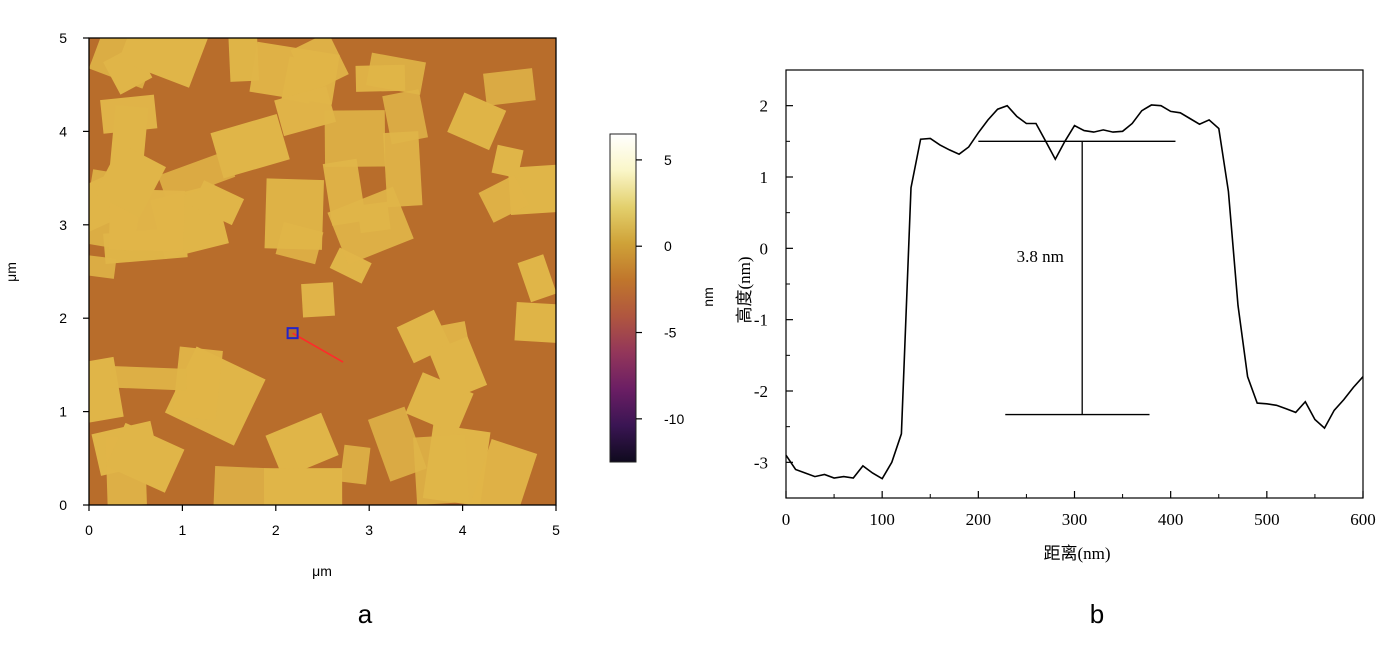 The image size is (1387, 654). Describe the element at coordinates (318, 347) in the screenshot. I see `profile-line` at that location.